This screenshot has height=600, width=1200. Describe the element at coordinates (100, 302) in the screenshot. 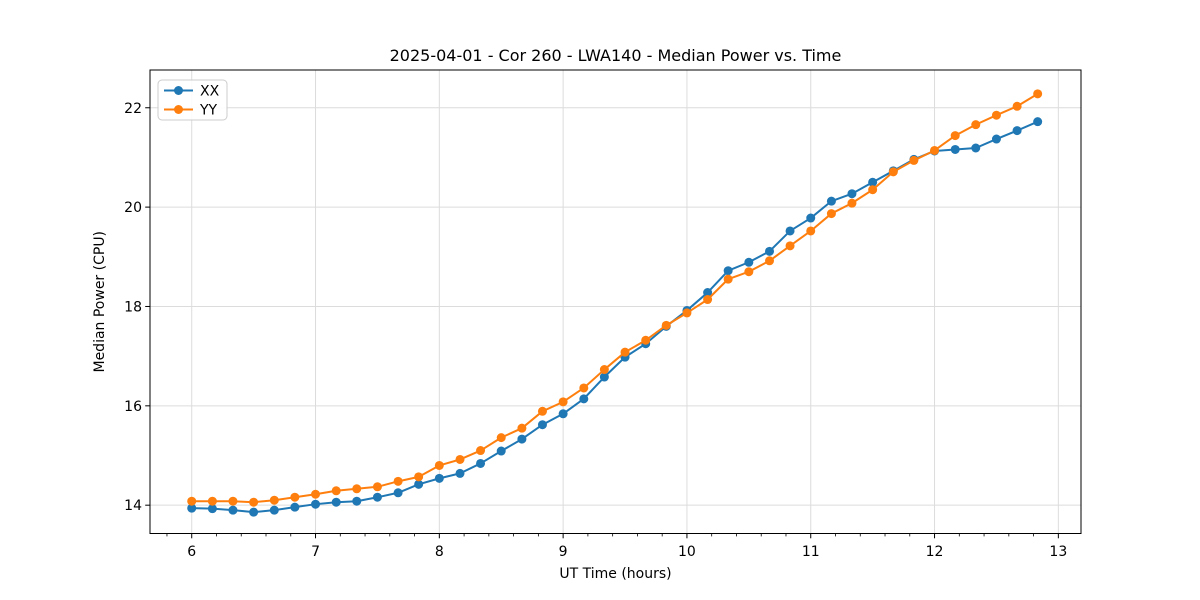

I see `y-axis-label: Median Power (CPU)` at that location.